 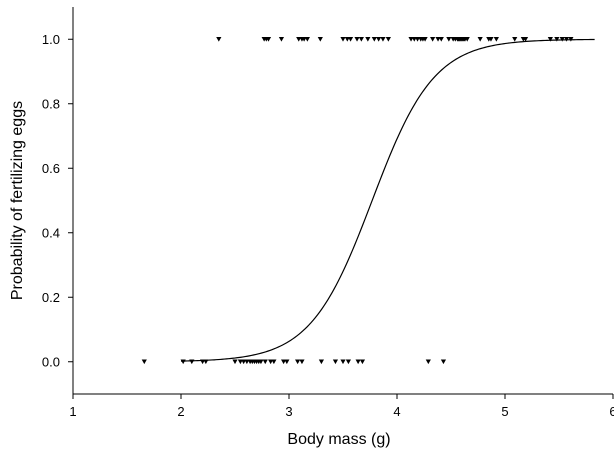 I want to click on y-tick-label: 0.8, so click(x=51, y=103).